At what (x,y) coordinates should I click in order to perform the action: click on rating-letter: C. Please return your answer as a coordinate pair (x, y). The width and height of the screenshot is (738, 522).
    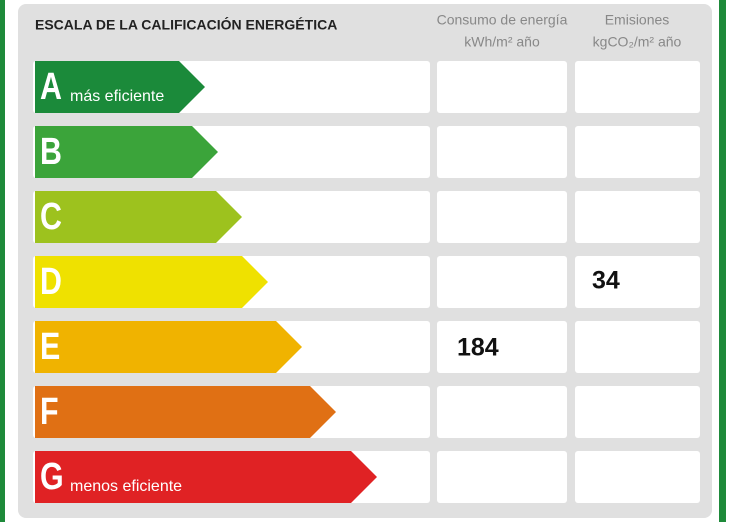
    Looking at the image, I should click on (51, 217).